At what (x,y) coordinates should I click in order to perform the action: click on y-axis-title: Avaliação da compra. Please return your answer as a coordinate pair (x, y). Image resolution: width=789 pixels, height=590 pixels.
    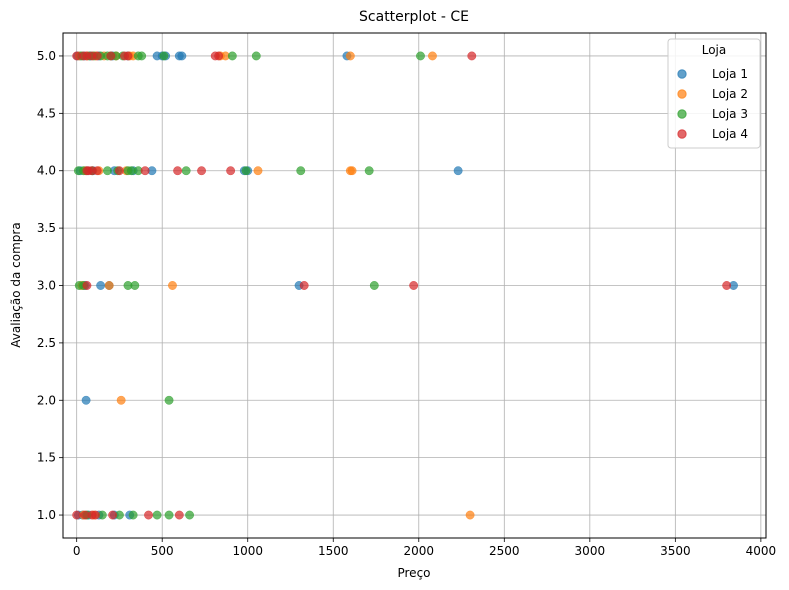
    Looking at the image, I should click on (16, 284).